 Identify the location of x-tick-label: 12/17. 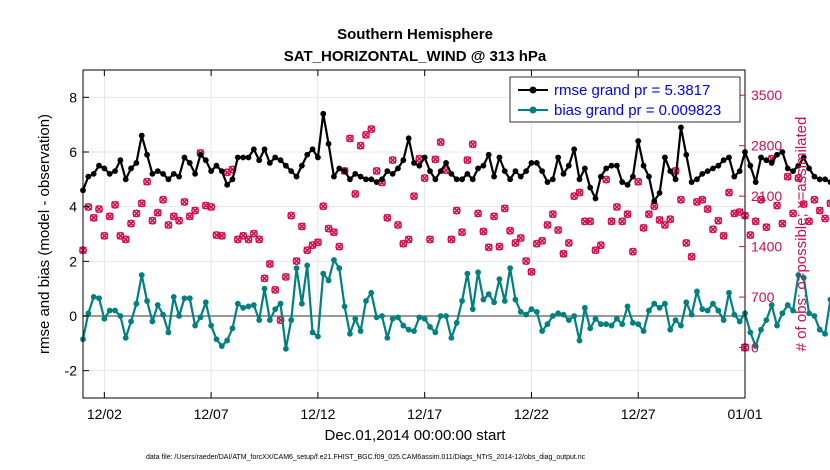
(424, 414).